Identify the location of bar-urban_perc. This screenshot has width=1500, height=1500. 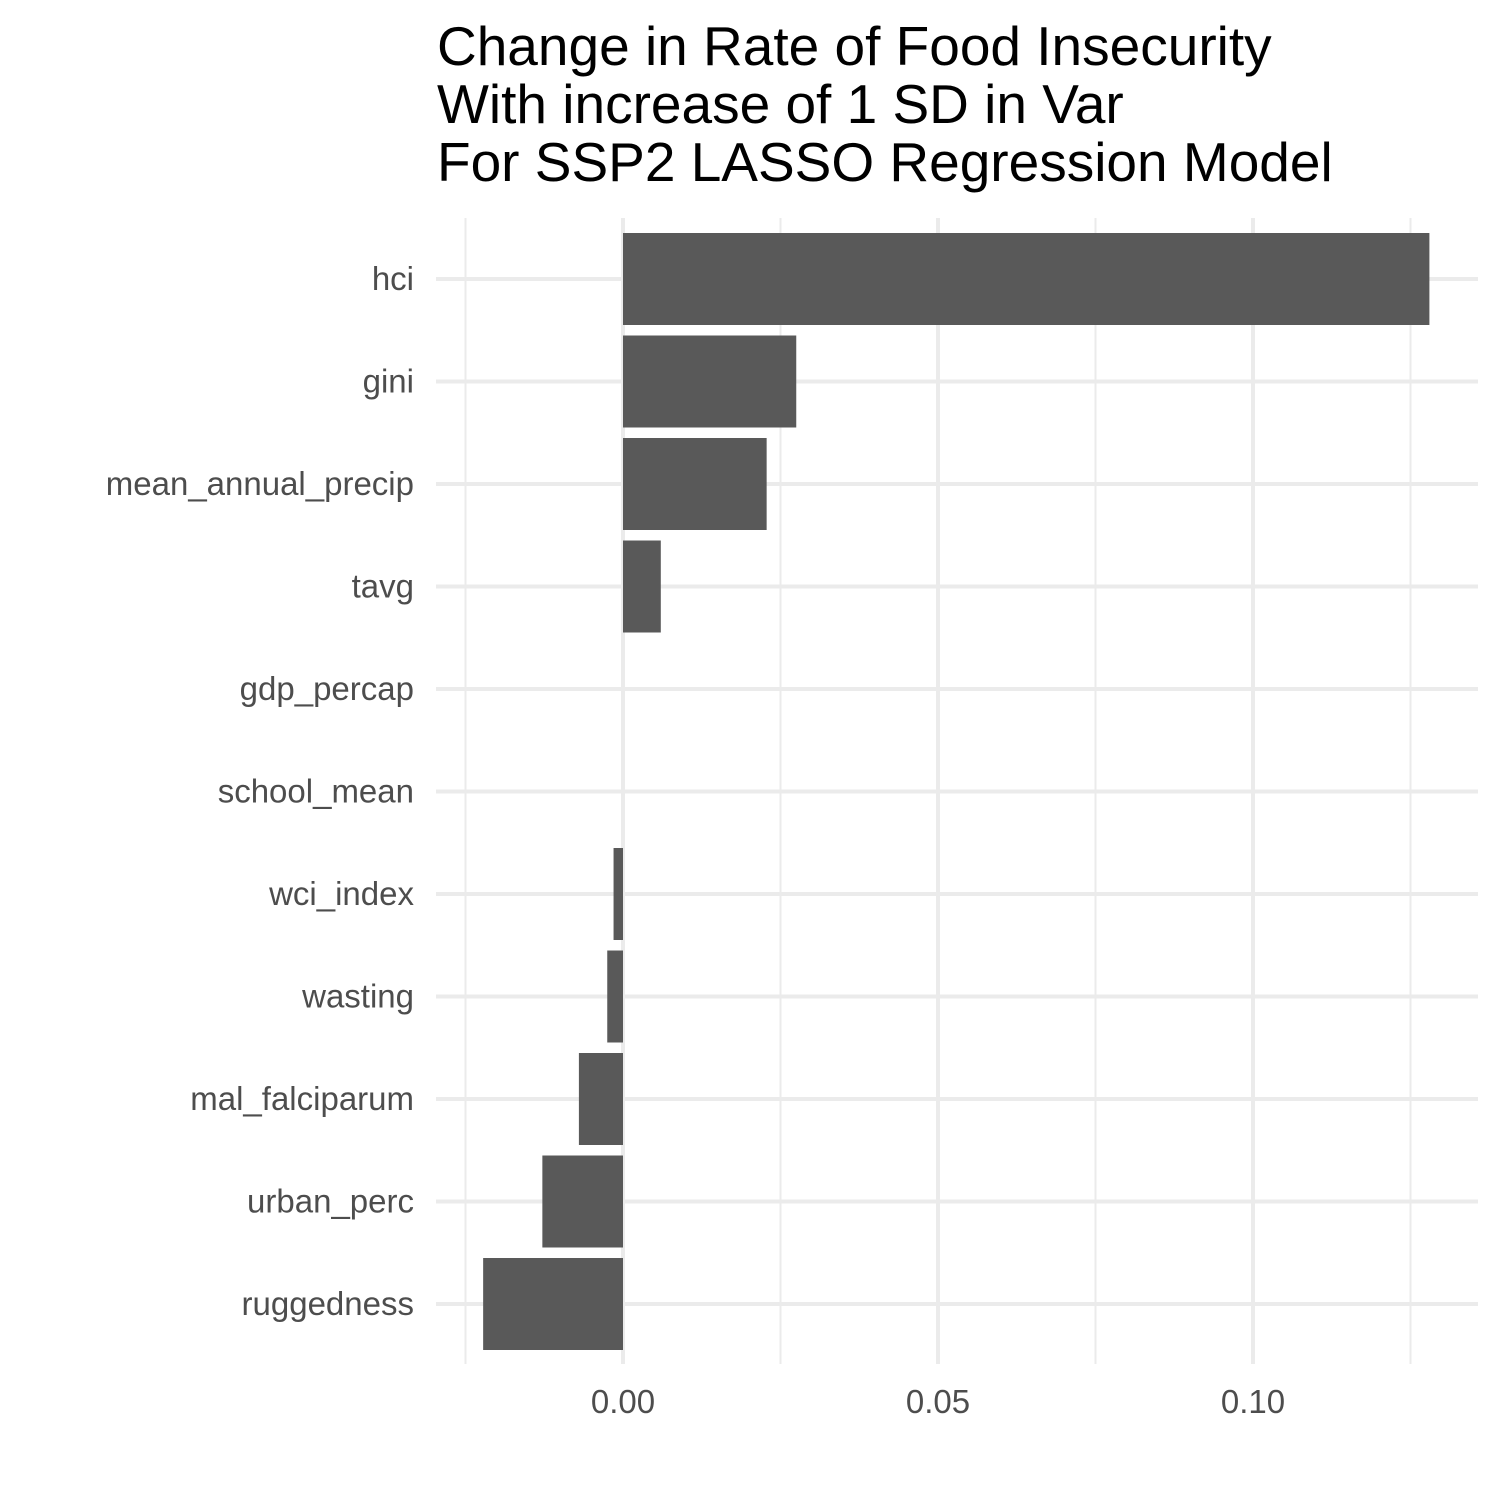
(582, 1201).